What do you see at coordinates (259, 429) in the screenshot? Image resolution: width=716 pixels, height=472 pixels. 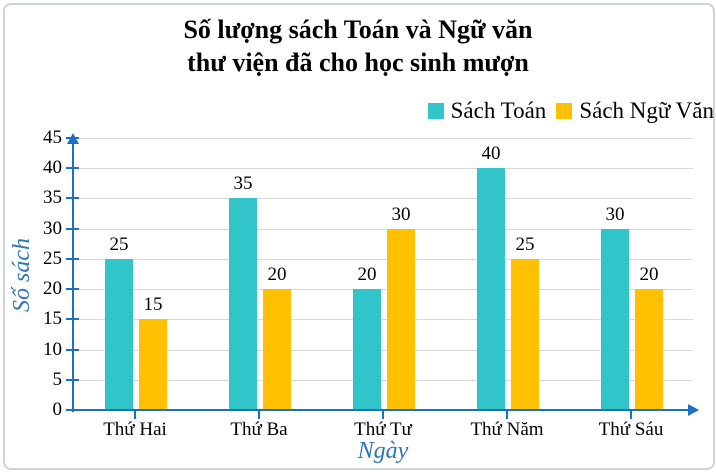 I see `x-axis-tick-label: Thứ Ba` at bounding box center [259, 429].